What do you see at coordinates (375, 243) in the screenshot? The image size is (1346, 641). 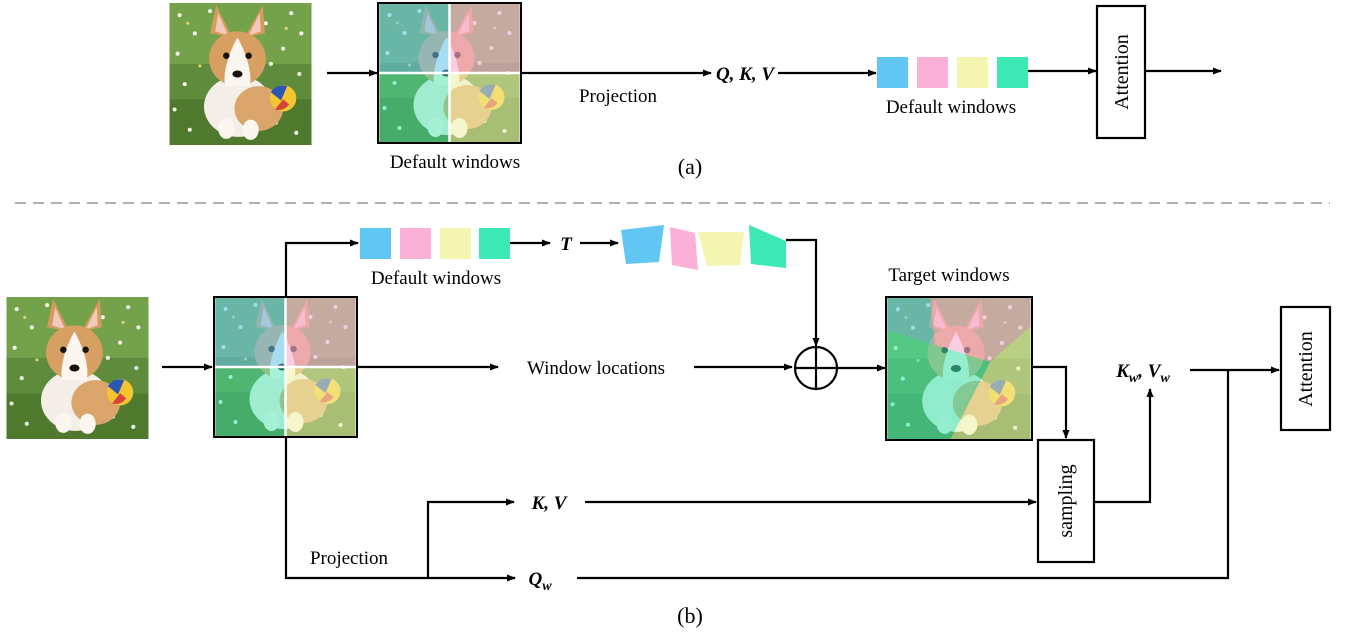 I see `window-token-cyan-b` at bounding box center [375, 243].